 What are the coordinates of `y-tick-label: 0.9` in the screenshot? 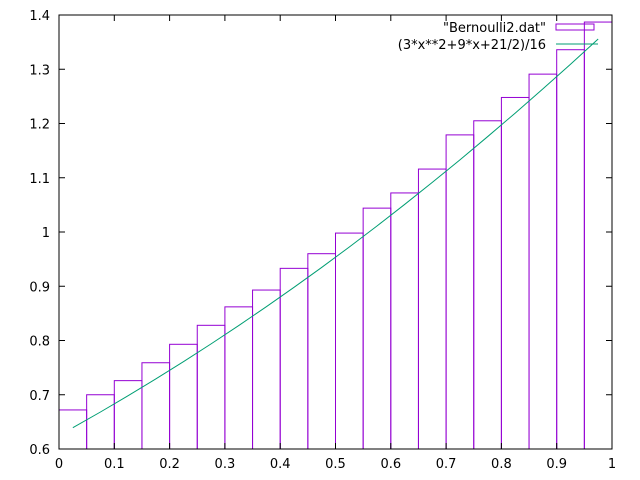 It's located at (39, 287).